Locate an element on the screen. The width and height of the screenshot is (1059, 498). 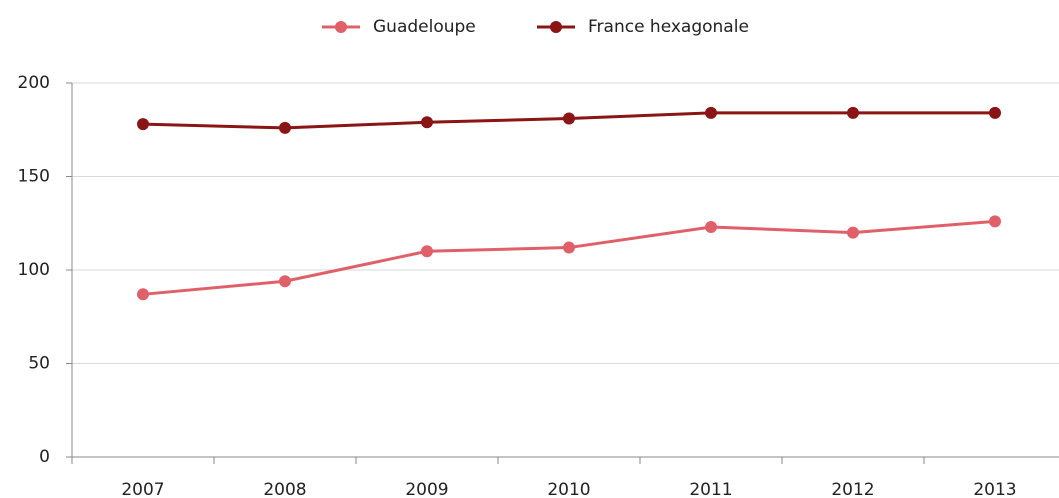
x-tick-label: 2013 is located at coordinates (994, 489).